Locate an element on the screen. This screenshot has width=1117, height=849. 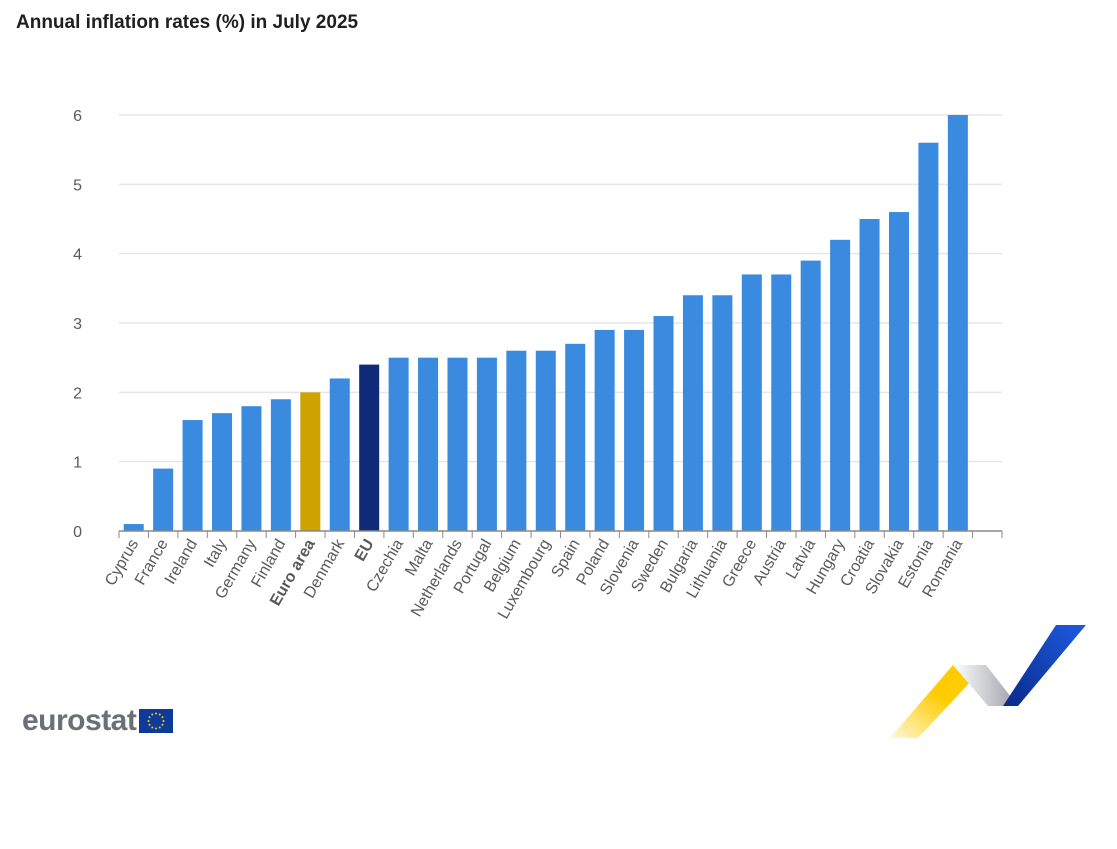
bar-finland is located at coordinates (280, 465).